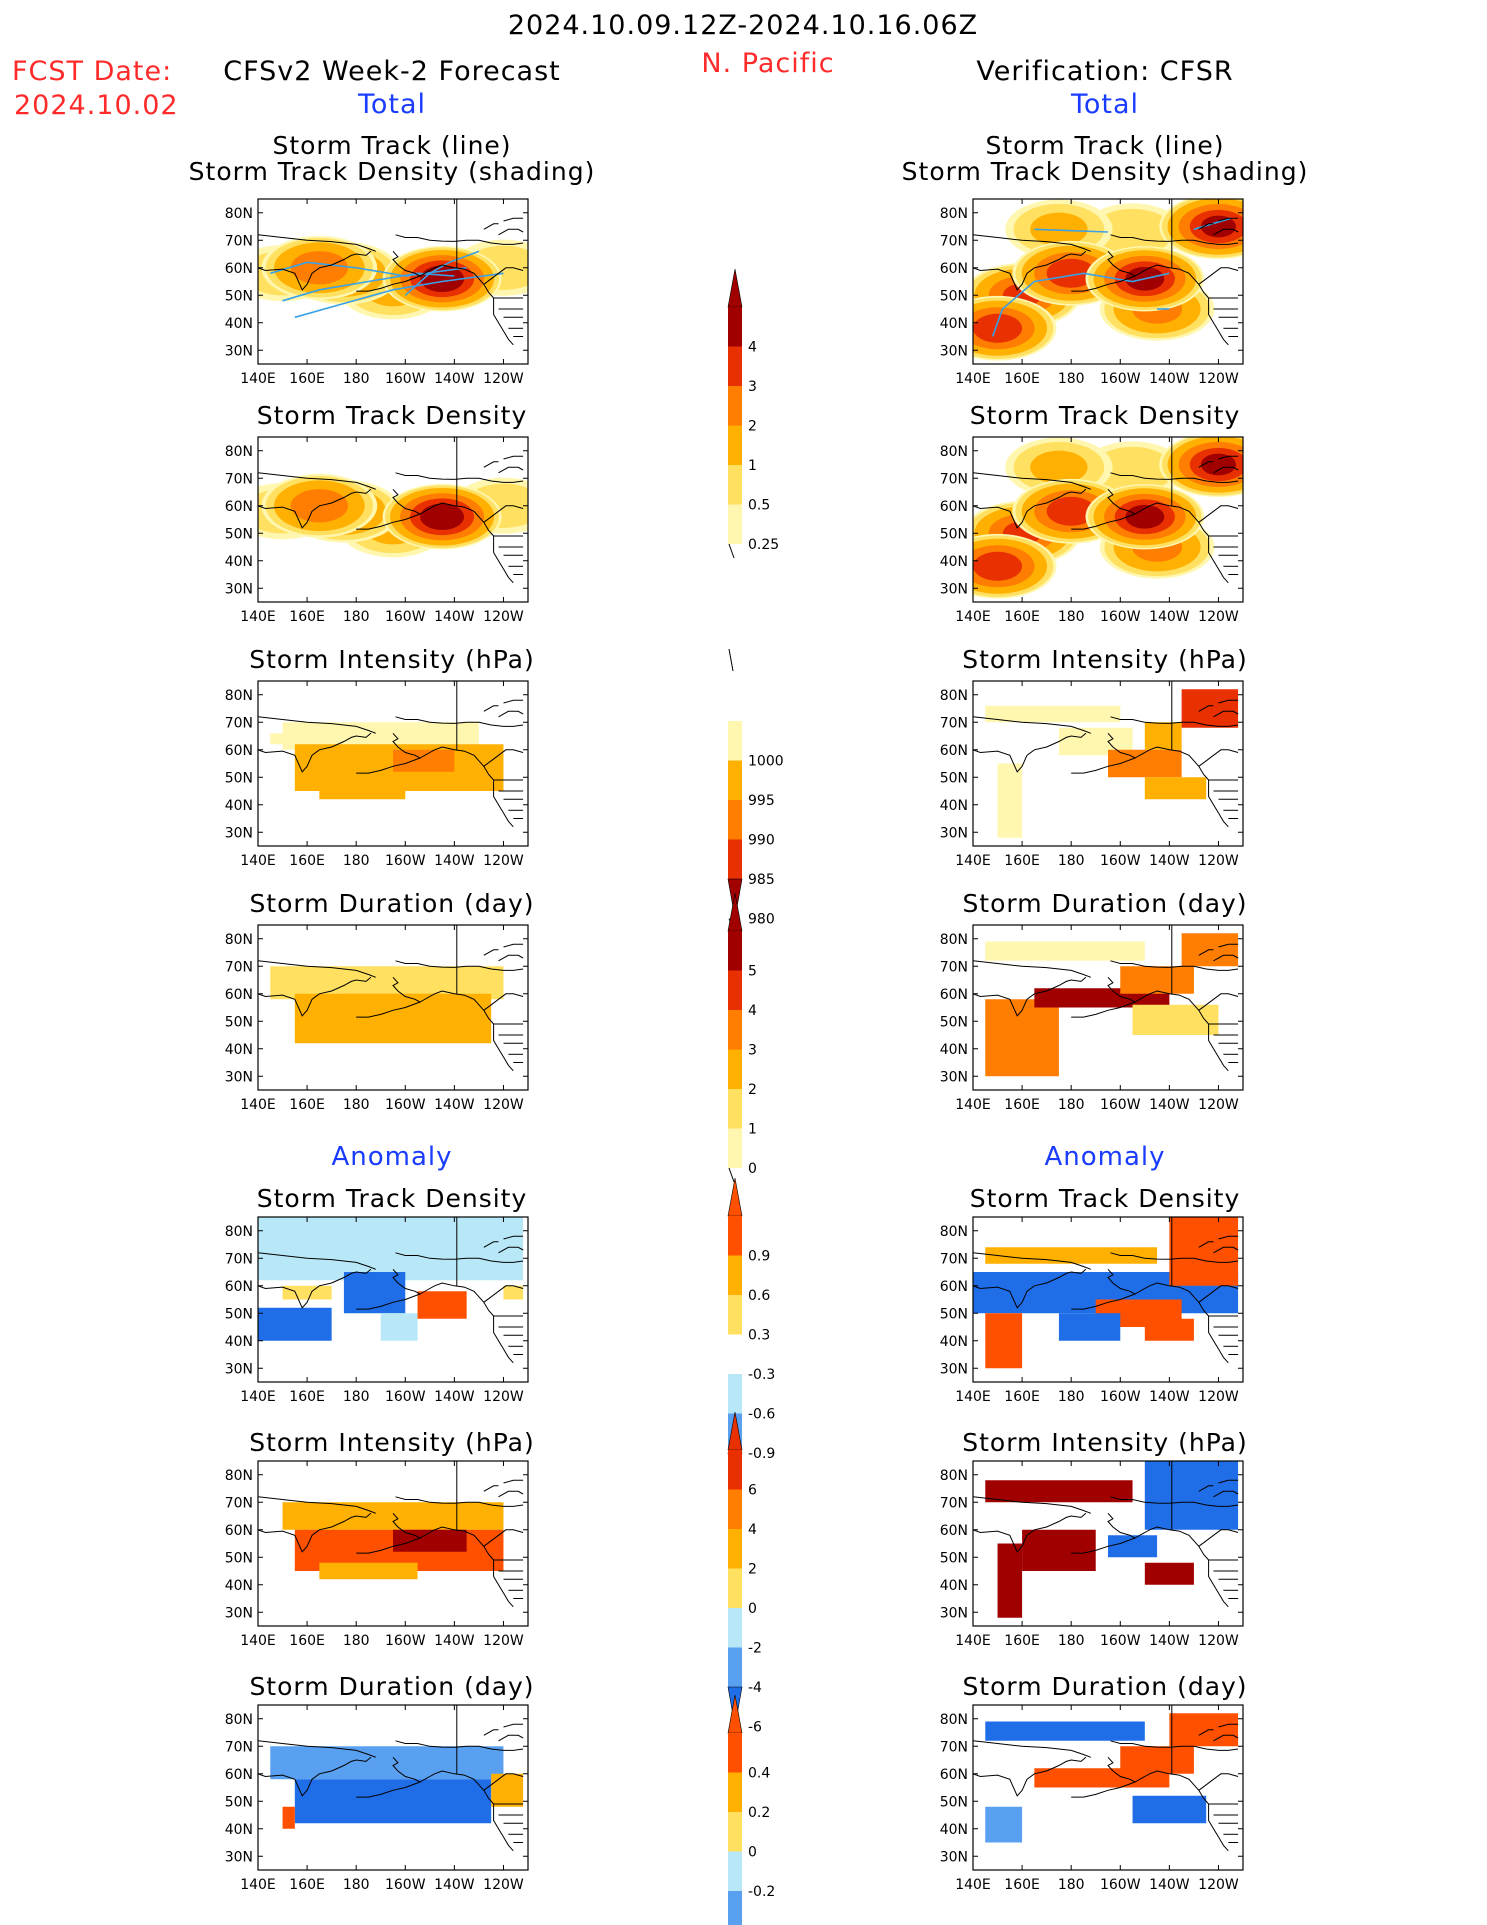  Describe the element at coordinates (239, 241) in the screenshot. I see `lat-tick-label: 70N` at that location.